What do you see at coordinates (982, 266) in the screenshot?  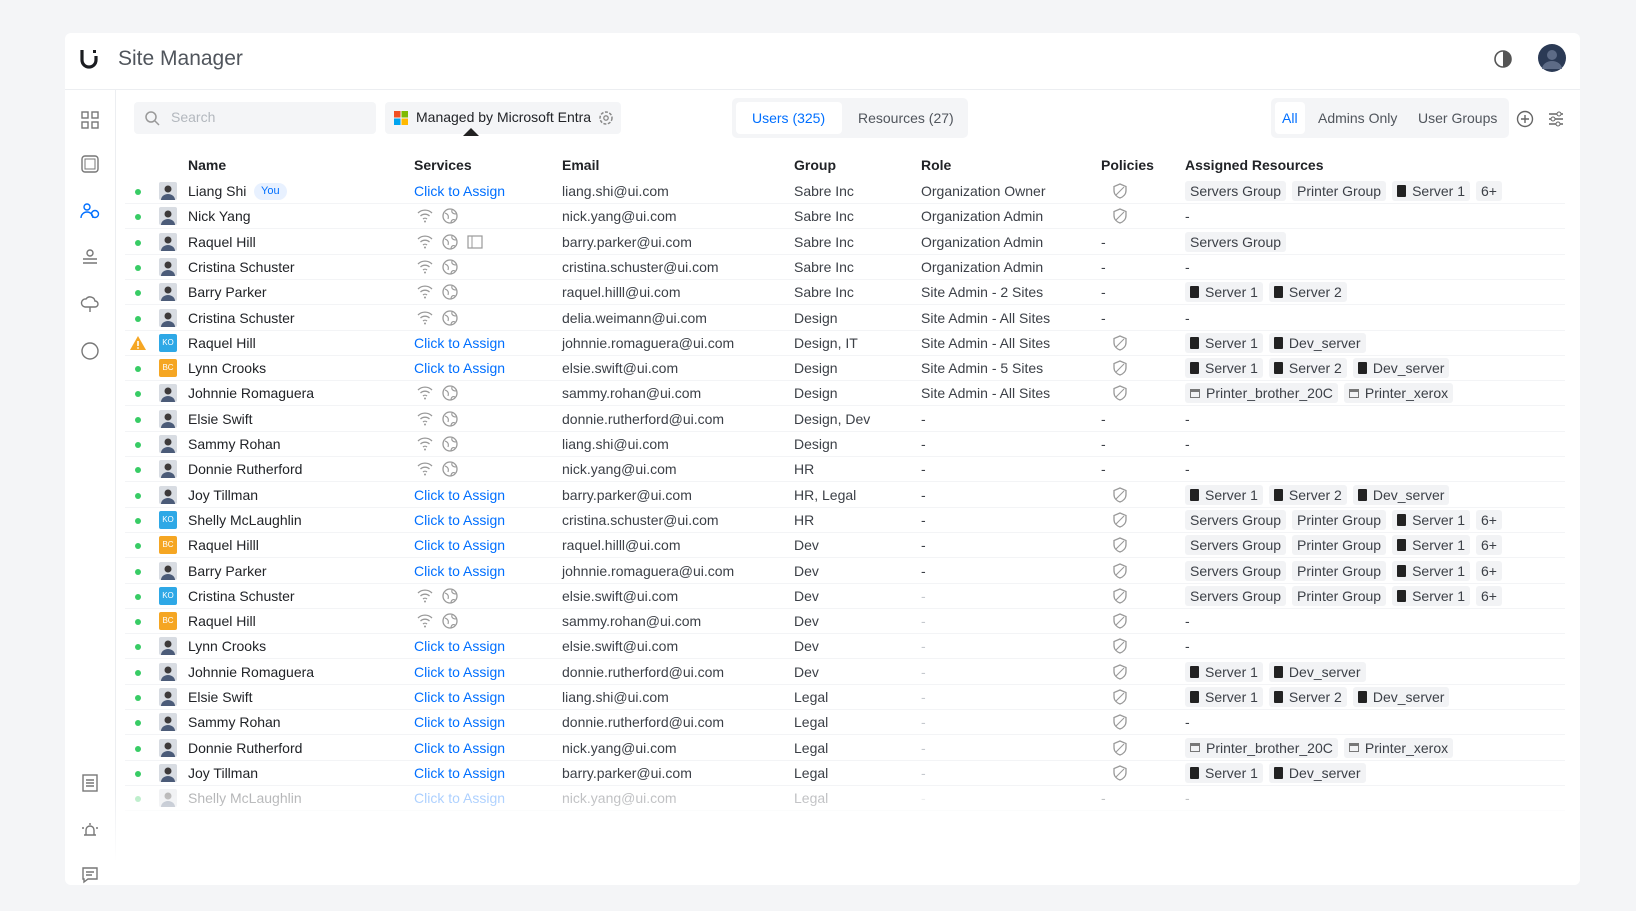 I see `role: Organization Admin` at bounding box center [982, 266].